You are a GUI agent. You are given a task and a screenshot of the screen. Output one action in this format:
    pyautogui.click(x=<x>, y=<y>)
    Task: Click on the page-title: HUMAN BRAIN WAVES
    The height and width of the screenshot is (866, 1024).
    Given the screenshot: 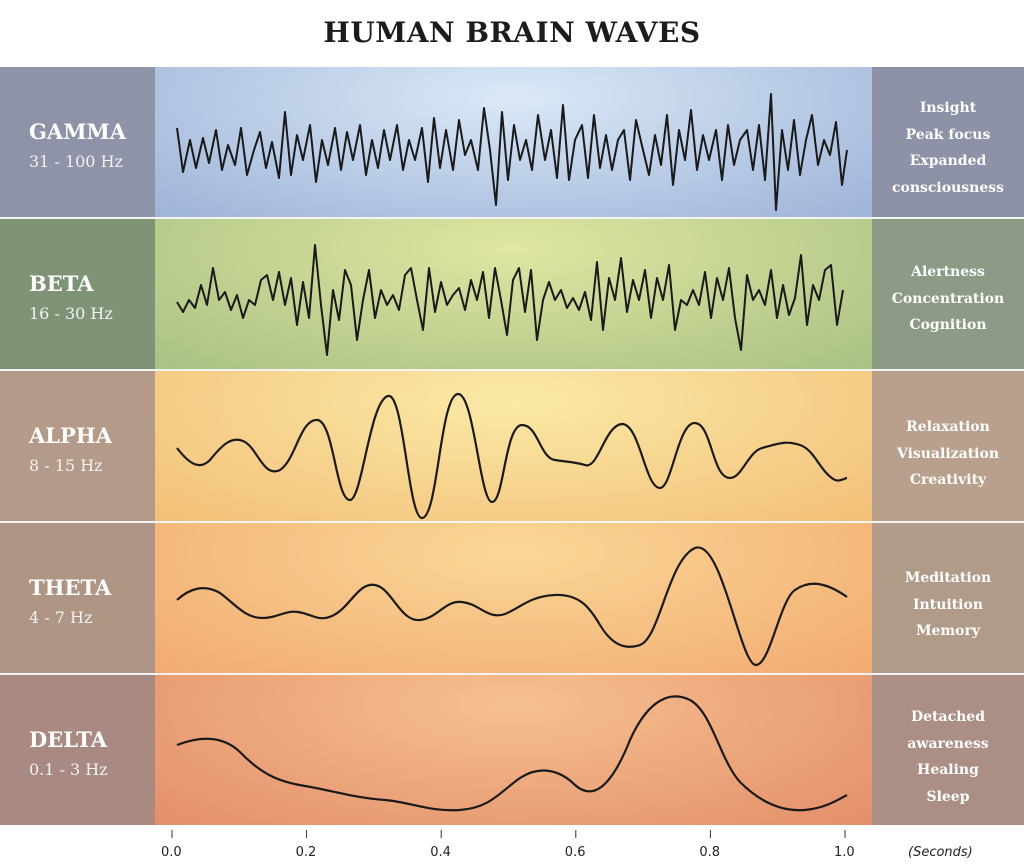 What is the action you would take?
    pyautogui.click(x=512, y=32)
    